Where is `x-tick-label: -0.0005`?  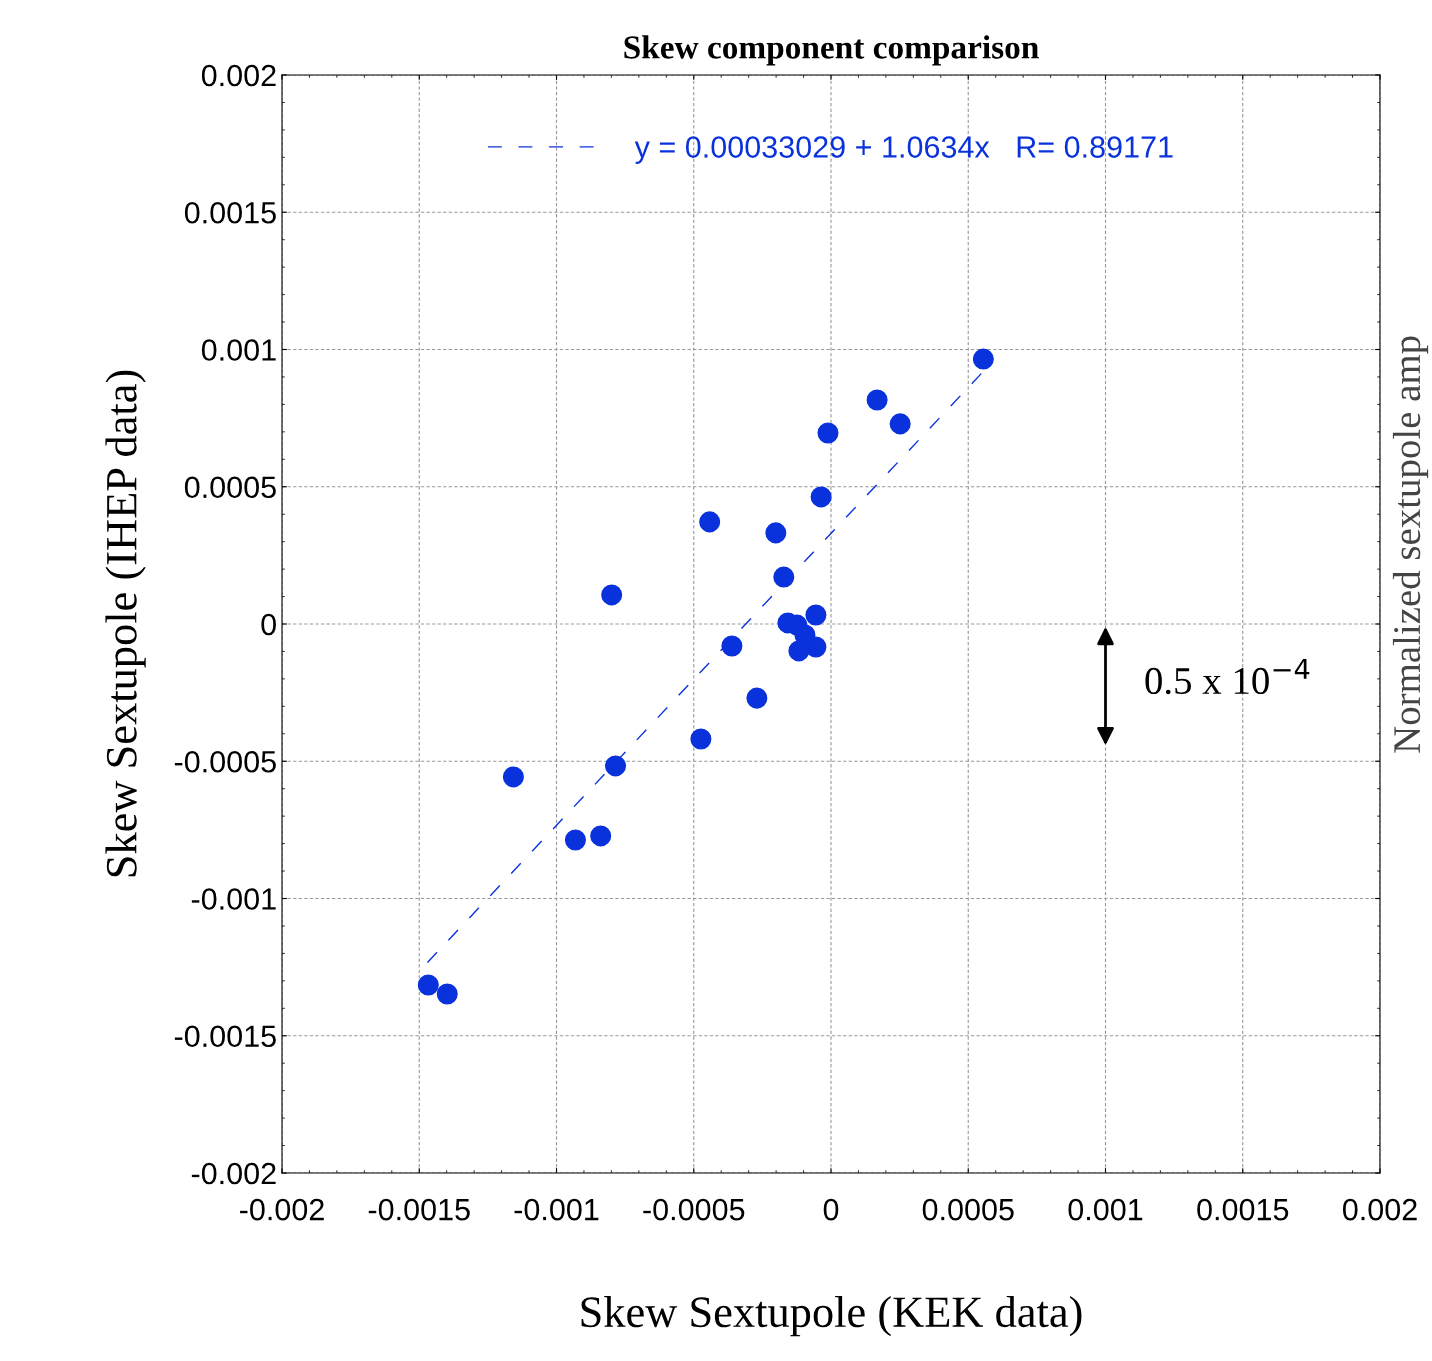
x-tick-label: -0.0005 is located at coordinates (694, 1209).